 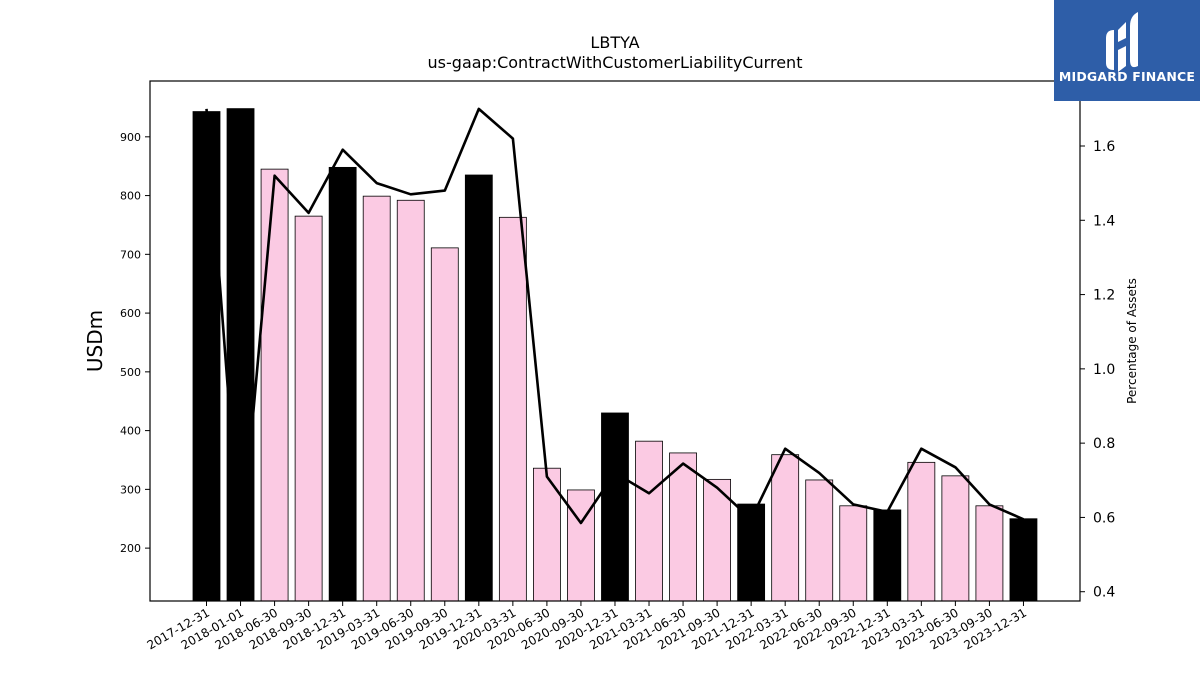 I want to click on y2-tick-label: 0.4, so click(x=1104, y=593).